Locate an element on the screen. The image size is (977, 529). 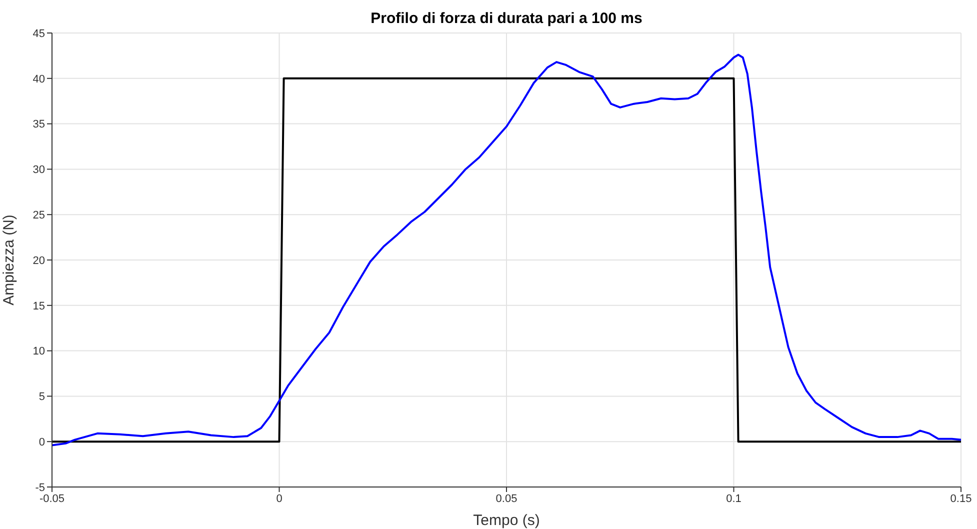
y-tick-label: 5 is located at coordinates (41, 397).